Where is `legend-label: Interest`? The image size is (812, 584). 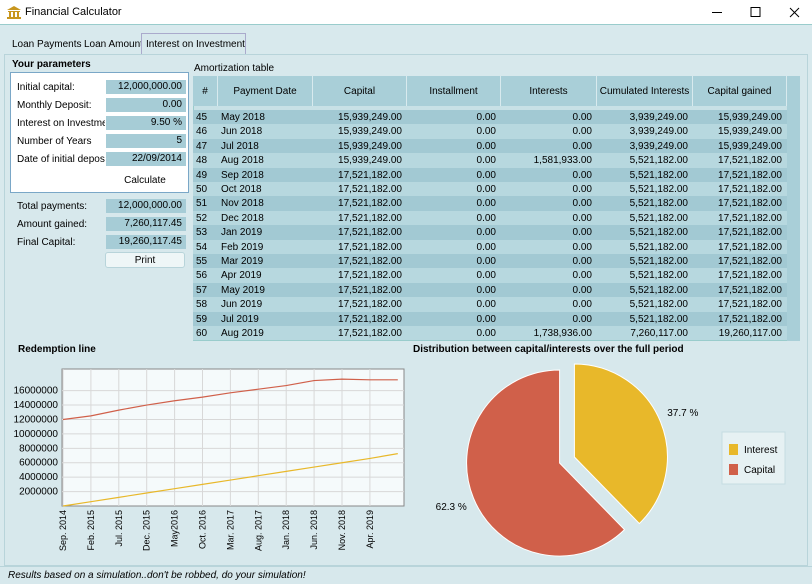
legend-label: Interest is located at coordinates (761, 450).